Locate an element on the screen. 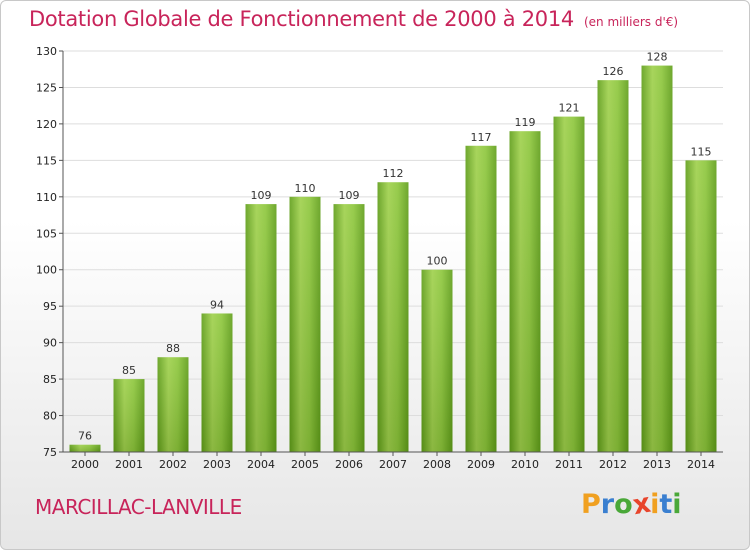 This screenshot has width=750, height=550. y-tick-label: 100 is located at coordinates (46, 270).